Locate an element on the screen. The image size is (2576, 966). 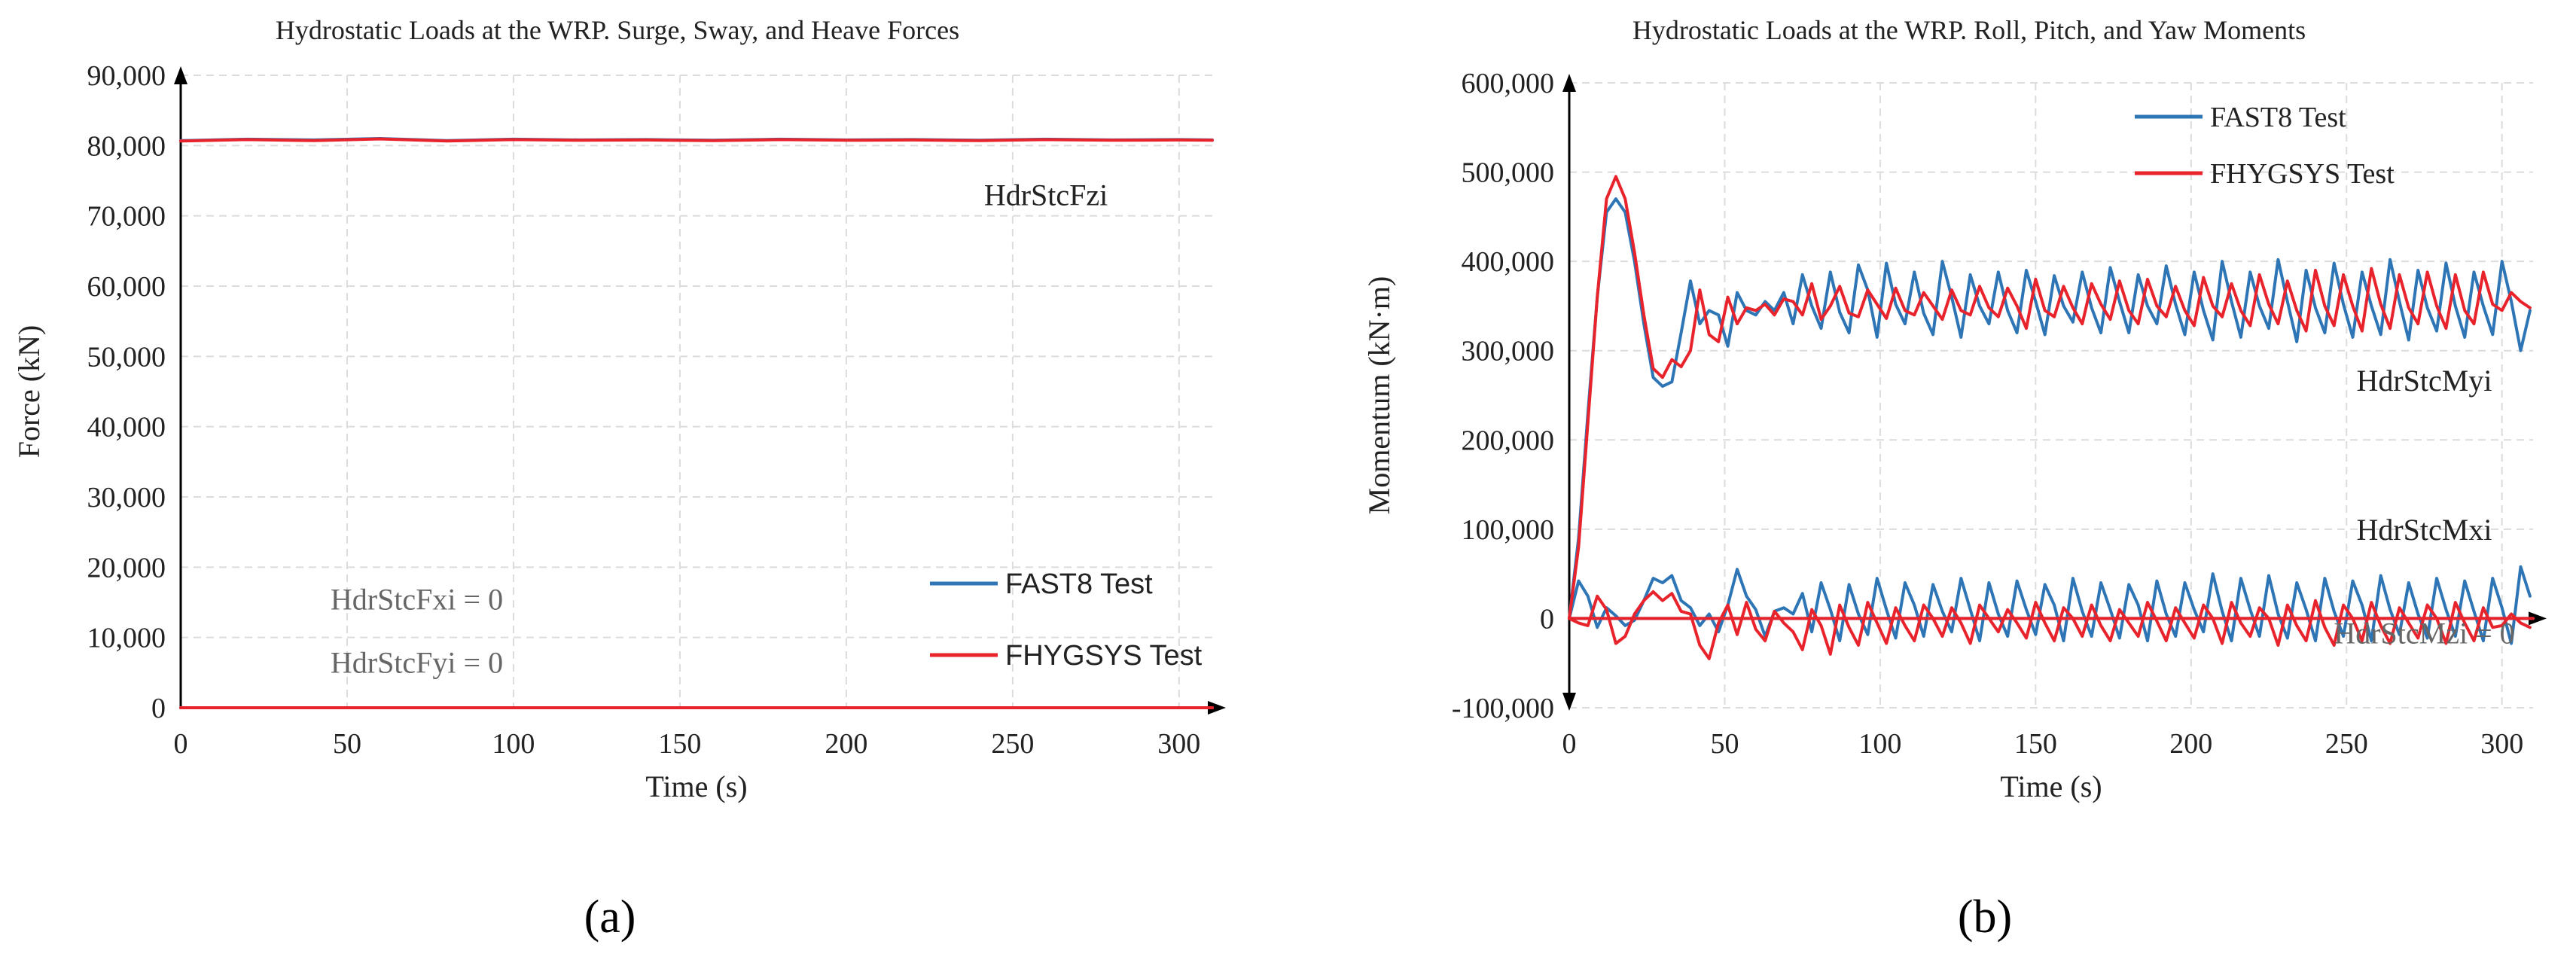
y-tick-label: 100,000 is located at coordinates (1508, 530).